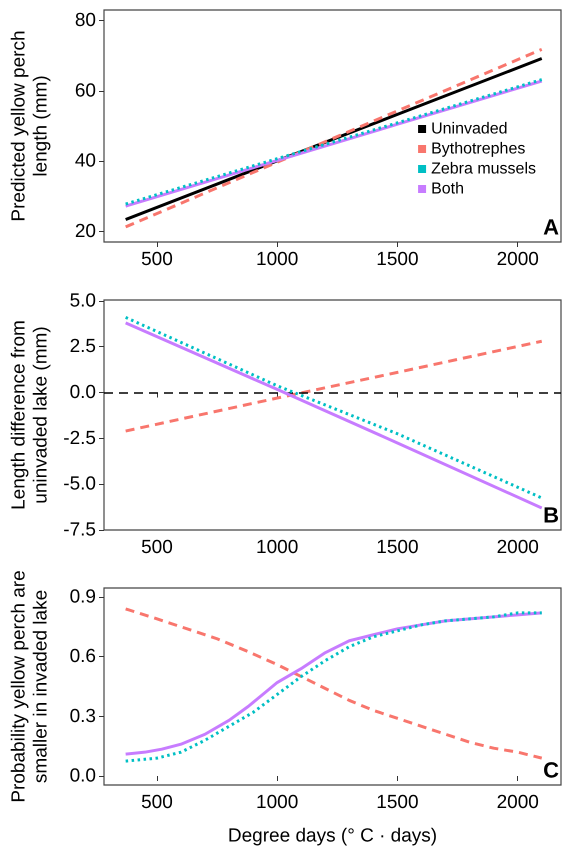 This screenshot has width=569, height=855. What do you see at coordinates (551, 770) in the screenshot?
I see `annotation: C` at bounding box center [551, 770].